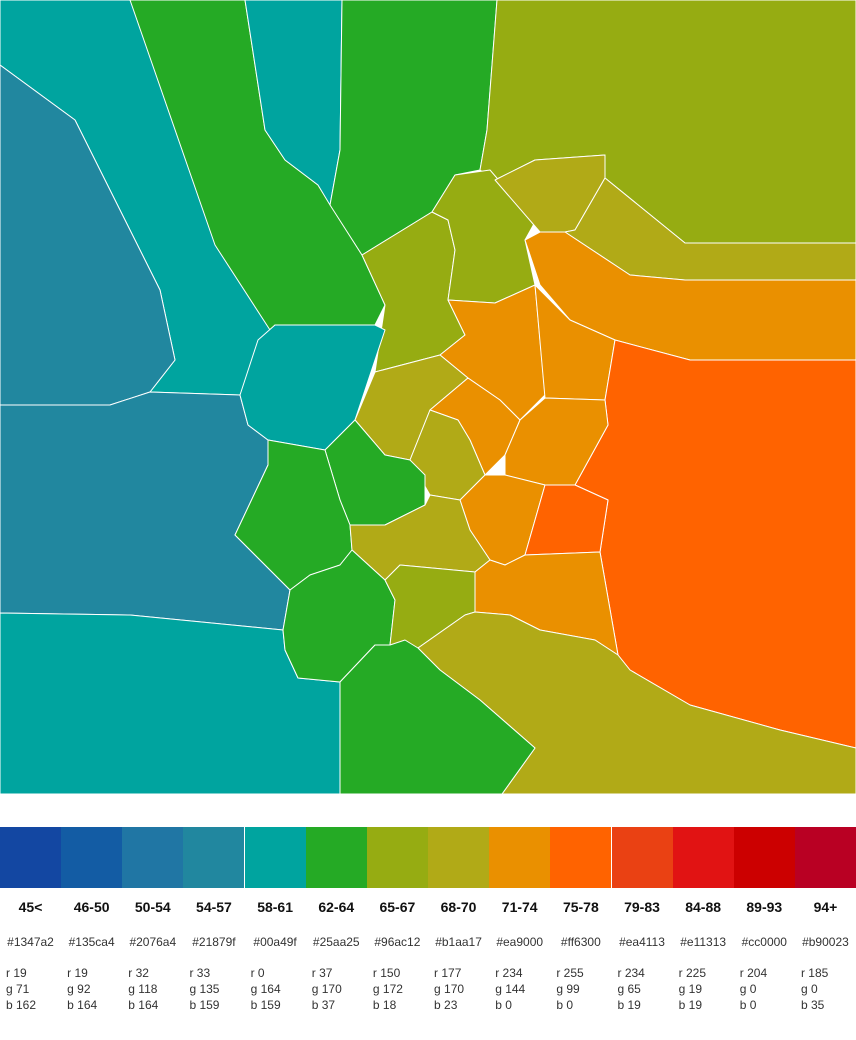 This screenshot has width=856, height=1040. Describe the element at coordinates (519, 907) in the screenshot. I see `legend-range-label: 71-74` at that location.